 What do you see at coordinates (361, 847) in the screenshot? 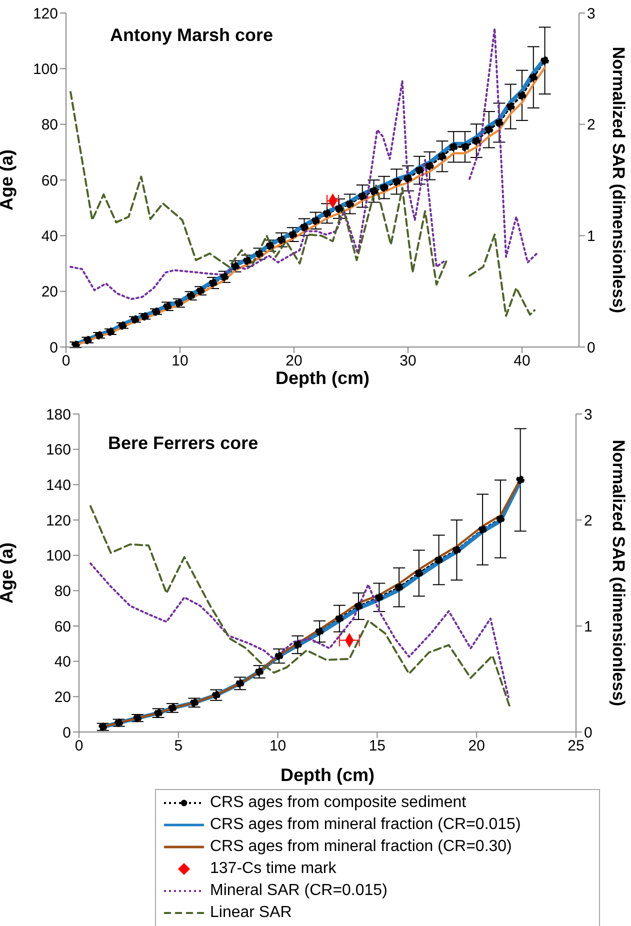
I see `legend-label: CRS ages from mineral fraction (CR=0.30)` at bounding box center [361, 847].